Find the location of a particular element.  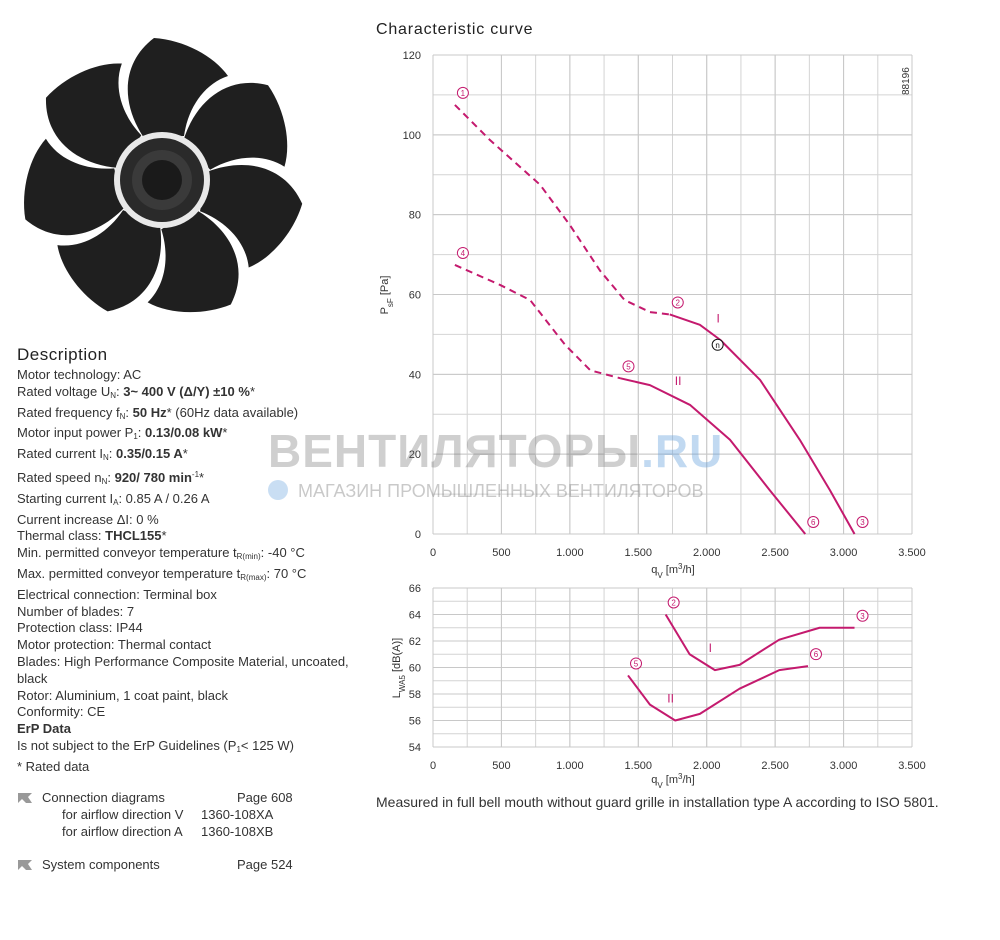

text-run: [Pa] is located at coordinates (385, 287).